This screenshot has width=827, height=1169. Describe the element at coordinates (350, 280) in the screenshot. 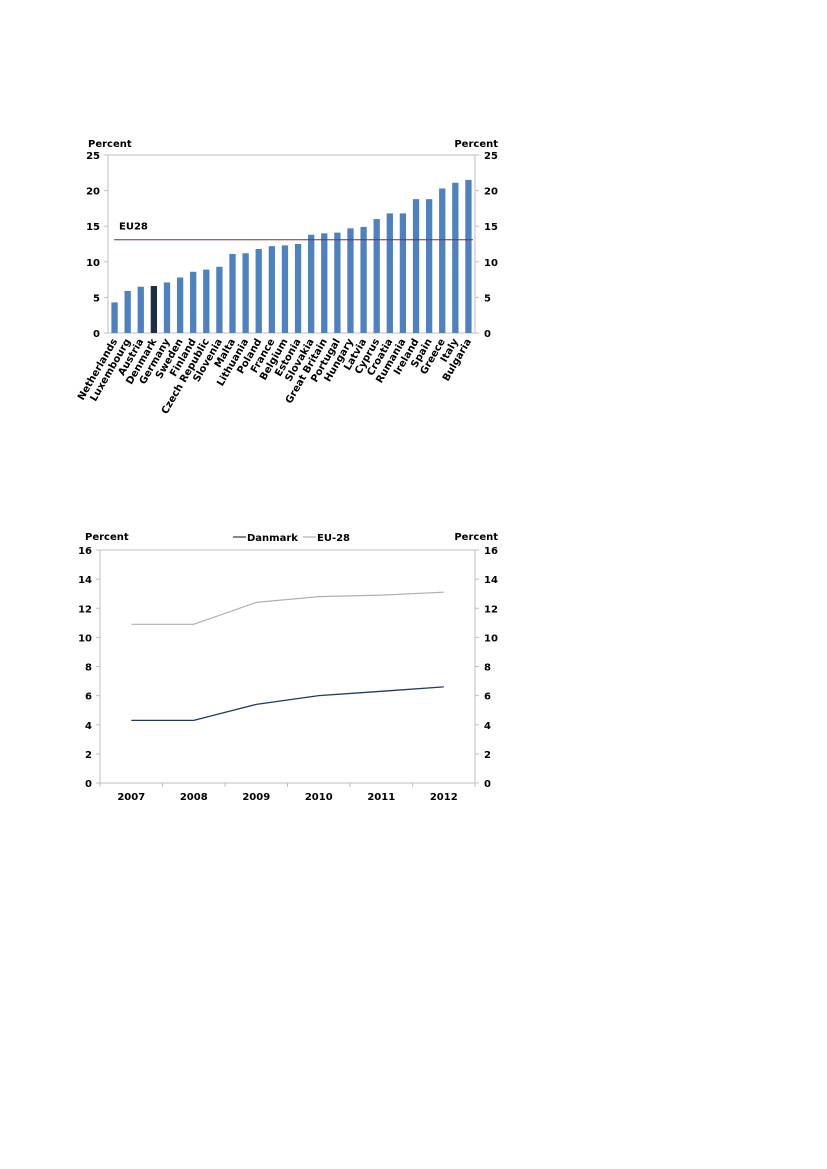

I see `bar-hungary` at that location.